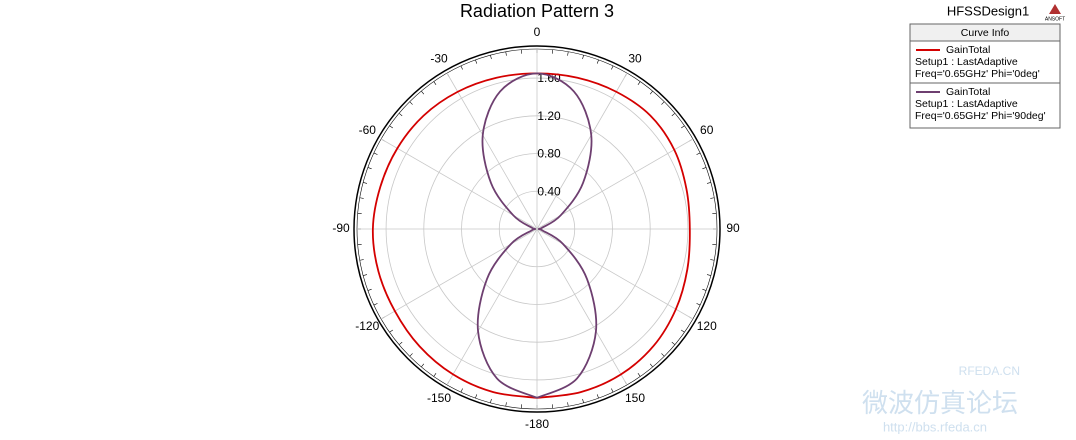  I want to click on angle-tick-label: -30, so click(439, 58).